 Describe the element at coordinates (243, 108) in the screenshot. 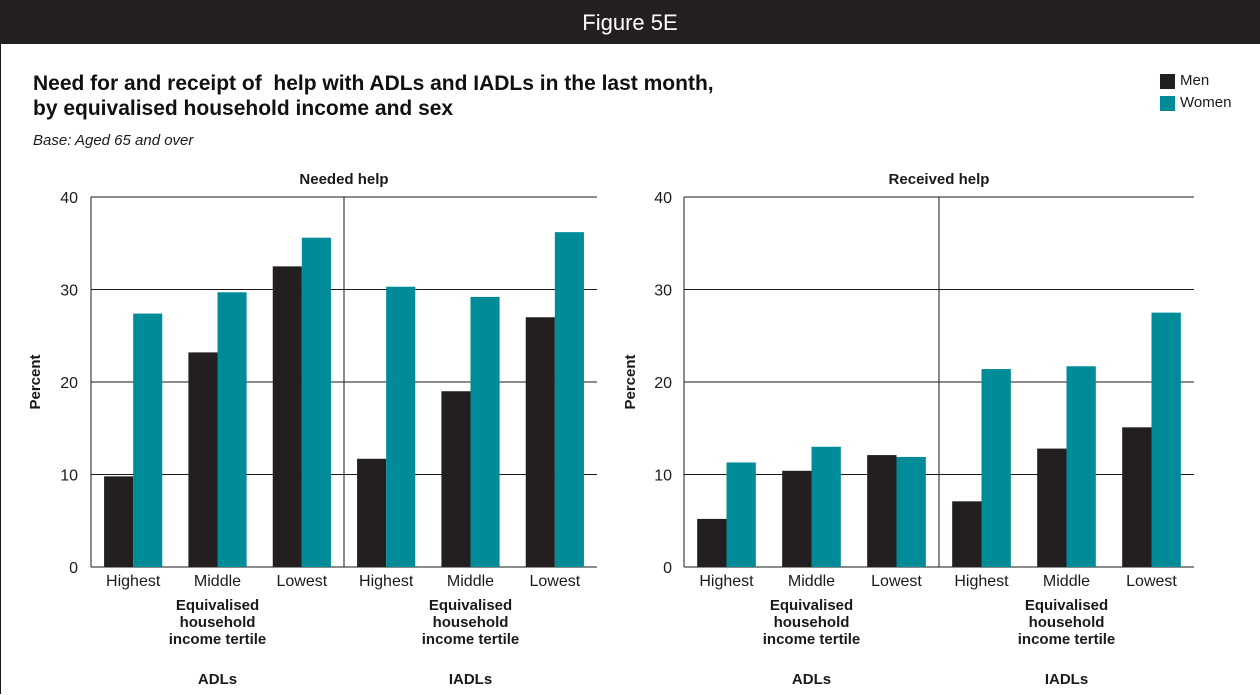

I see `chart-title-line-2: by equivalised household income and sex` at that location.